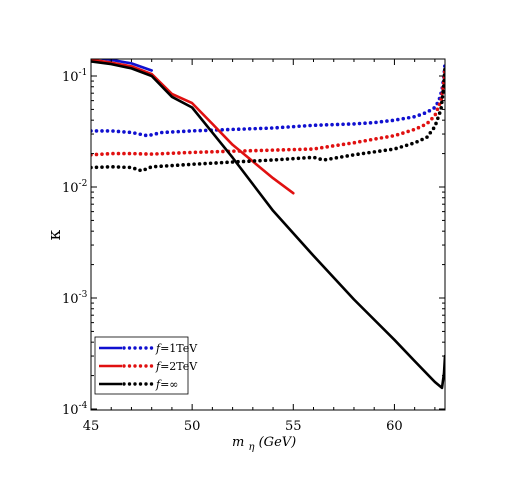 The height and width of the screenshot is (491, 518). Describe the element at coordinates (192, 426) in the screenshot. I see `x-tick-label: 50` at that location.